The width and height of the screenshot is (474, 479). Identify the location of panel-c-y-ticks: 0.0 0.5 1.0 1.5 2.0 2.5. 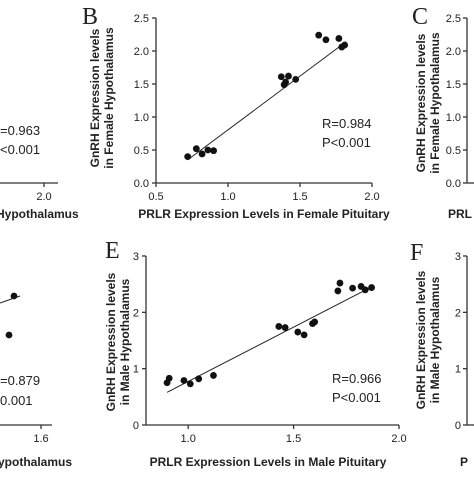
(456, 101).